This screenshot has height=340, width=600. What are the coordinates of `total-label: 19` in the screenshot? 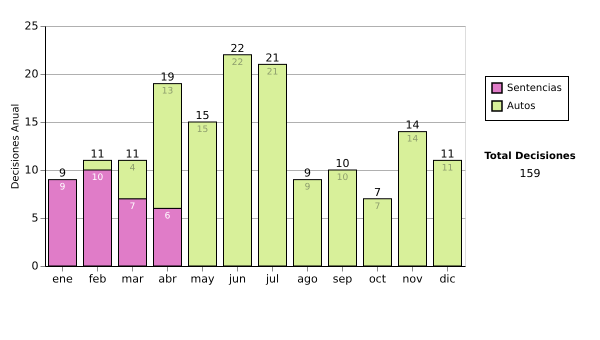 It's located at (167, 77).